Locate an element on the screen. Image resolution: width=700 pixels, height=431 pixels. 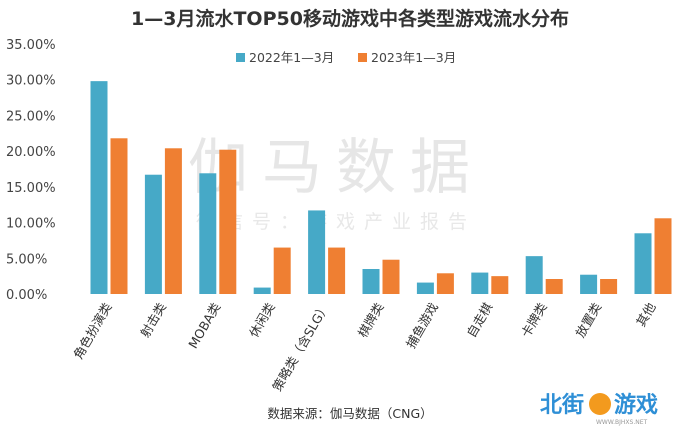
x-tick-label: 捕鱼游戏 is located at coordinates (422, 325).